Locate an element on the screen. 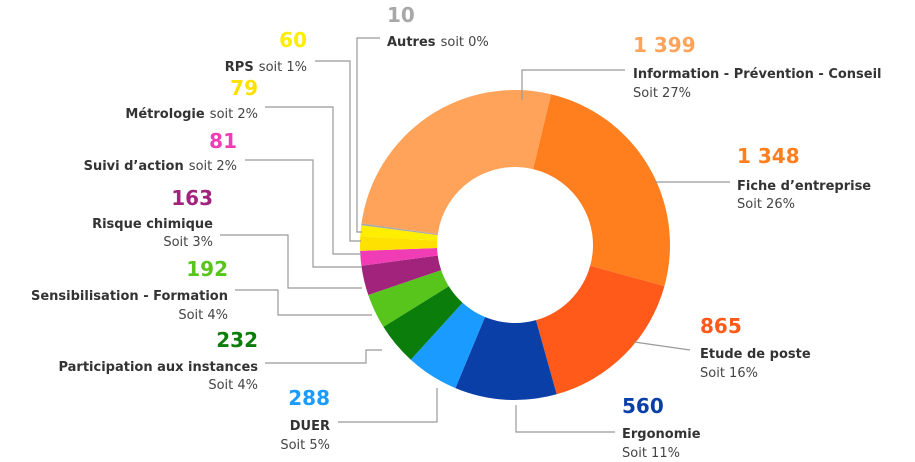  percent-label: Soit 5% is located at coordinates (305, 445).